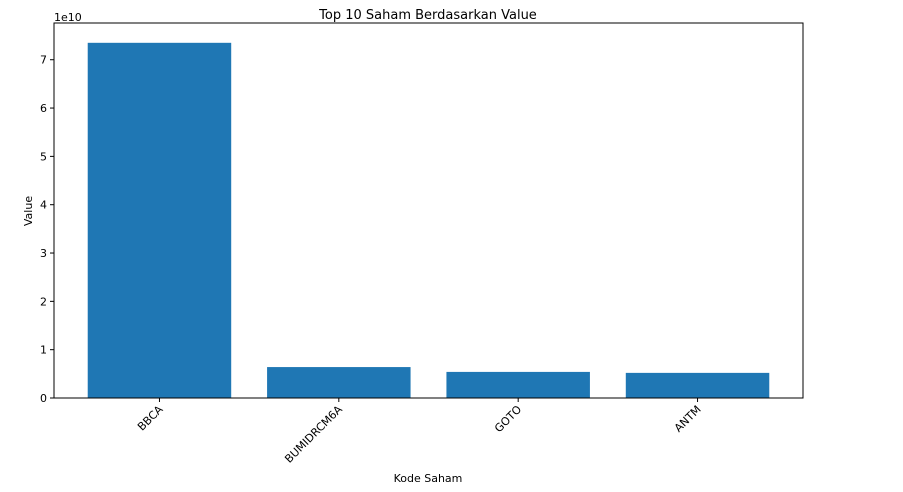 This screenshot has width=903, height=492. Describe the element at coordinates (28, 211) in the screenshot. I see `y-axis-label: Value` at that location.